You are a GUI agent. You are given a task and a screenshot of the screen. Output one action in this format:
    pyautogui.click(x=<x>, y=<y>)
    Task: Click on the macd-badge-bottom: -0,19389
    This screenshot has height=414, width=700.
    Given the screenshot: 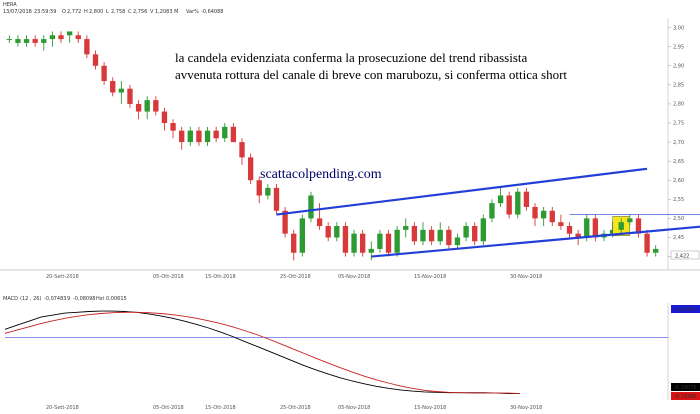 What is the action you would take?
    pyautogui.click(x=685, y=397)
    